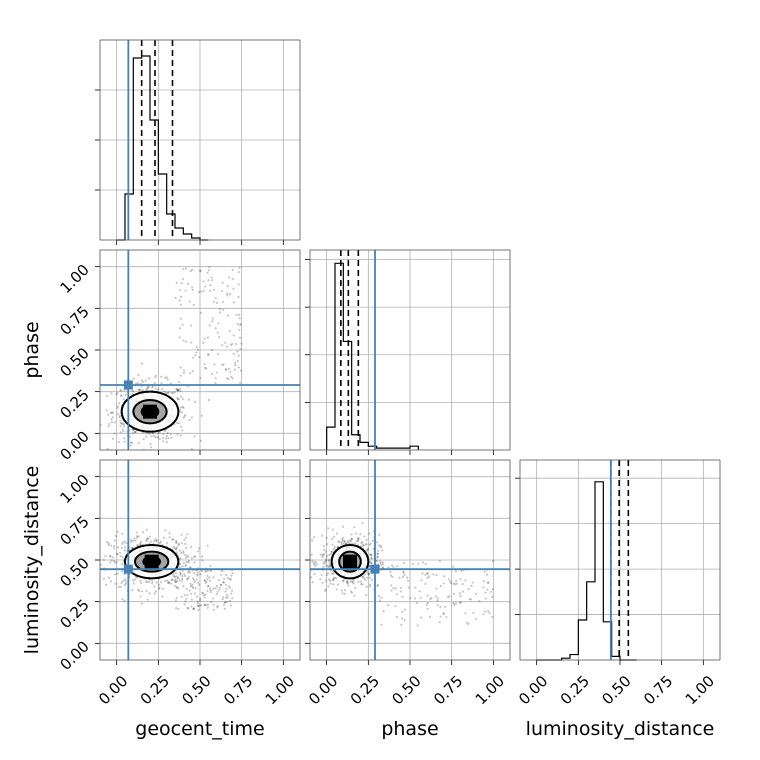 The image size is (760, 760). Describe the element at coordinates (196, 690) in the screenshot. I see `x-tick-label: 0.50` at that location.